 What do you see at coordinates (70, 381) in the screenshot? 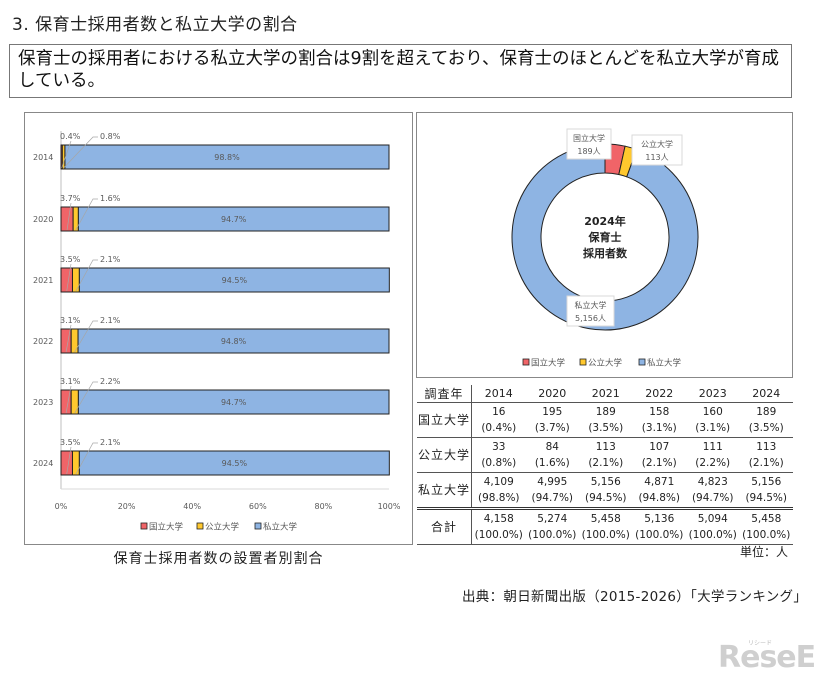
I see `national-data-label: 3.1%` at bounding box center [70, 381].